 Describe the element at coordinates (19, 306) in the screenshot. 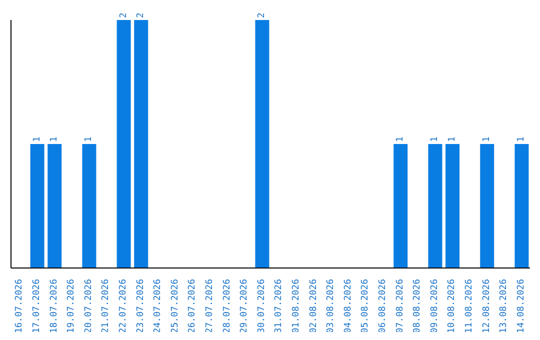

I see `x-tick-label: 16.07.2026` at that location.